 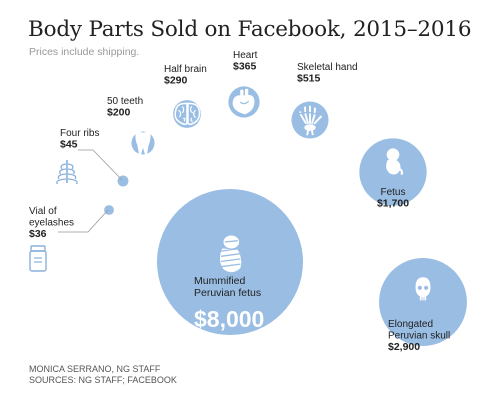 What do you see at coordinates (392, 192) in the screenshot?
I see `label-fetus-line-1: Fetus` at bounding box center [392, 192].